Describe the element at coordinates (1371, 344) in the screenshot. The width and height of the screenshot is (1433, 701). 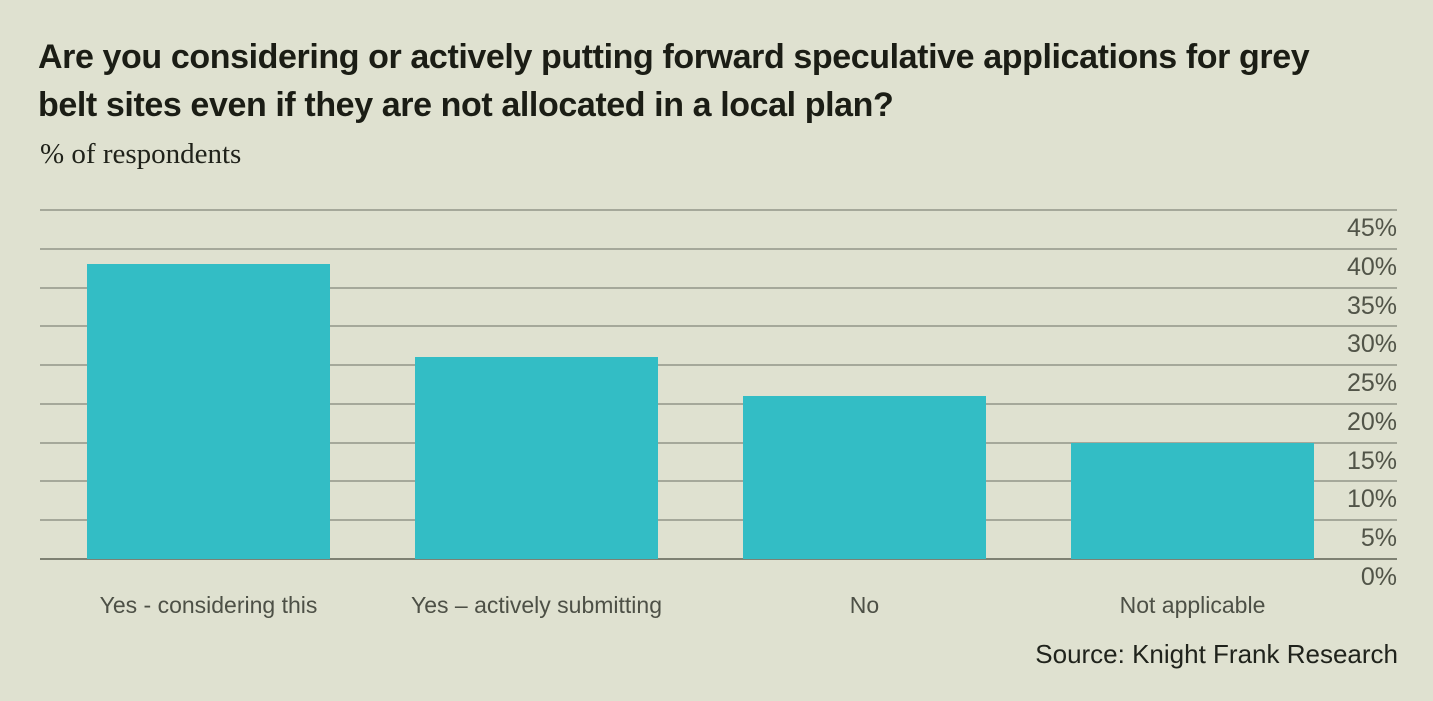
I see `y-tick-label: 30%` at that location.